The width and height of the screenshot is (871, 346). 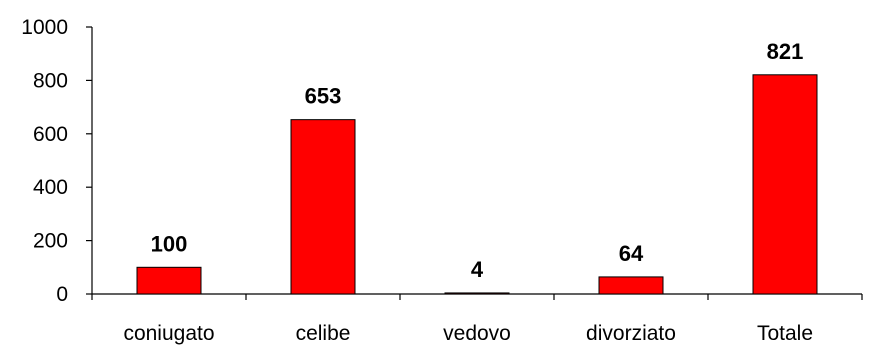 What do you see at coordinates (785, 333) in the screenshot?
I see `x-category-label: Totale` at bounding box center [785, 333].